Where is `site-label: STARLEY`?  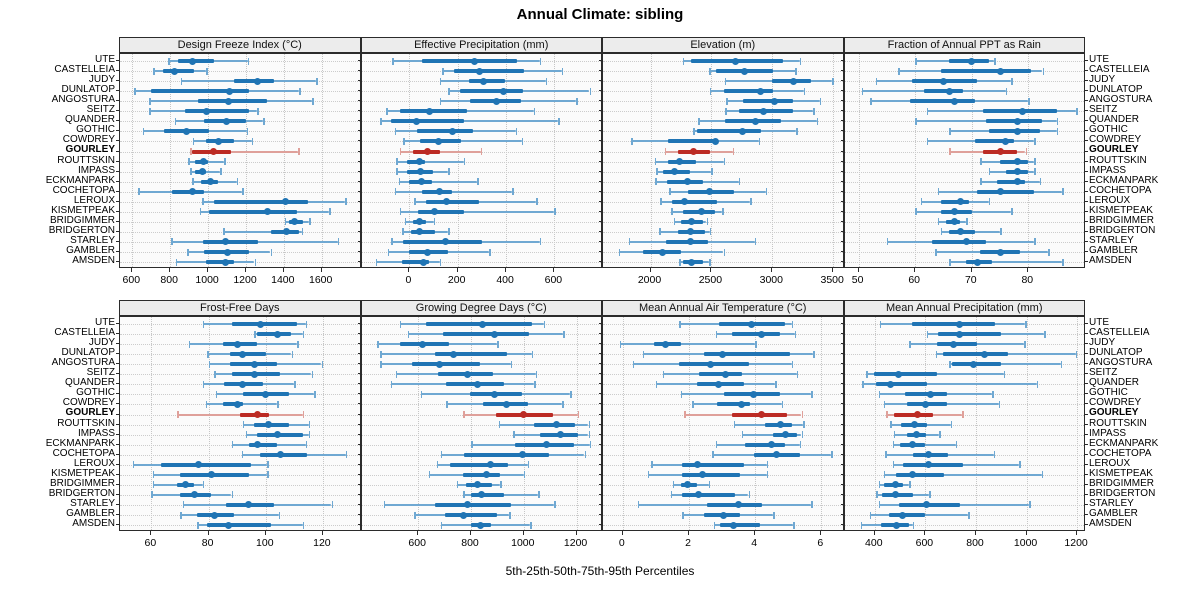 site-label: STARLEY is located at coordinates (92, 240).